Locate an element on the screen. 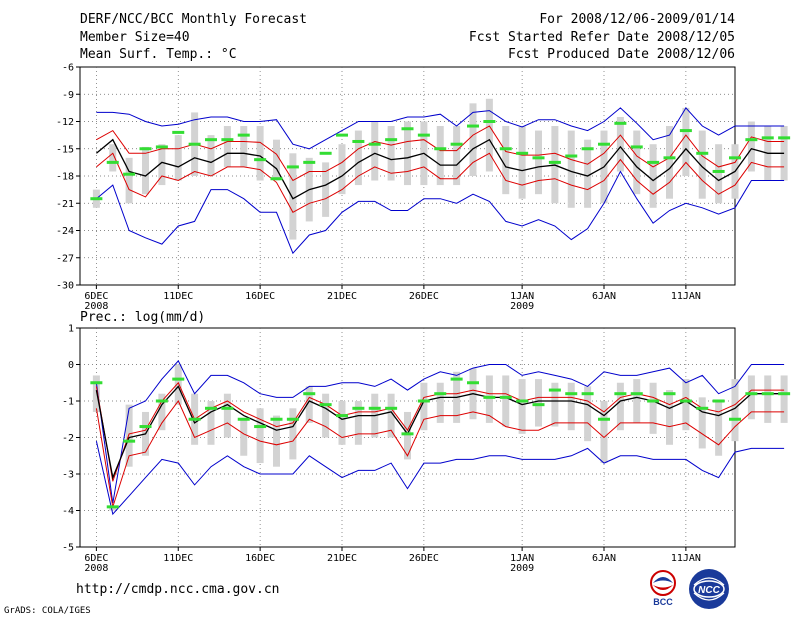 The image size is (800, 618). y-tick-label: -21 is located at coordinates (65, 204).